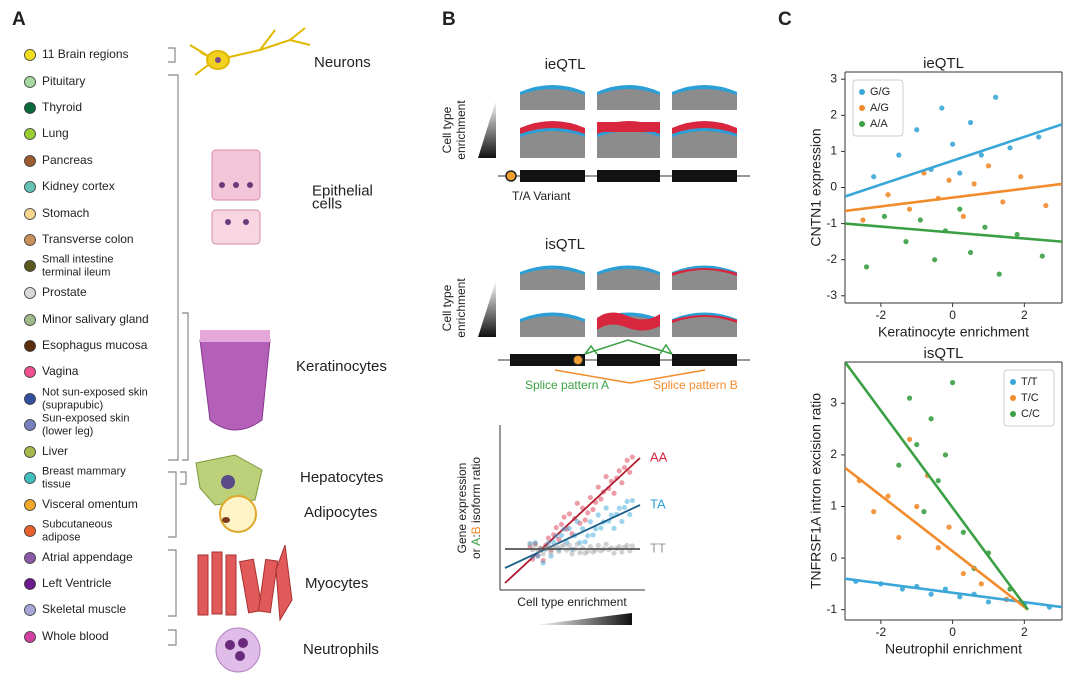 The width and height of the screenshot is (1080, 682). What do you see at coordinates (63, 81) in the screenshot?
I see `label-line: Pituitary` at bounding box center [63, 81].